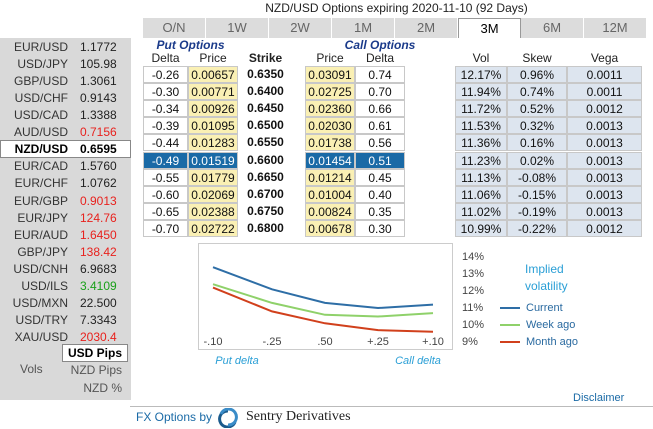  What do you see at coordinates (481, 228) in the screenshot?
I see `table-cell: 10.99%` at bounding box center [481, 228].